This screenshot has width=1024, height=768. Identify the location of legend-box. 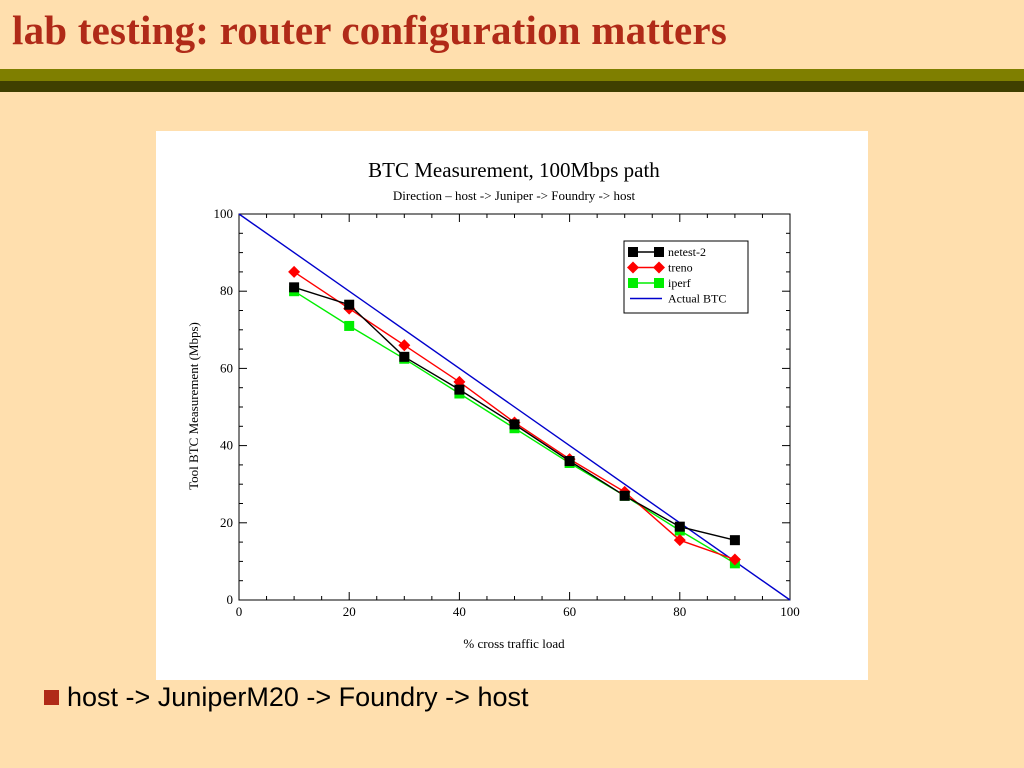
(686, 277).